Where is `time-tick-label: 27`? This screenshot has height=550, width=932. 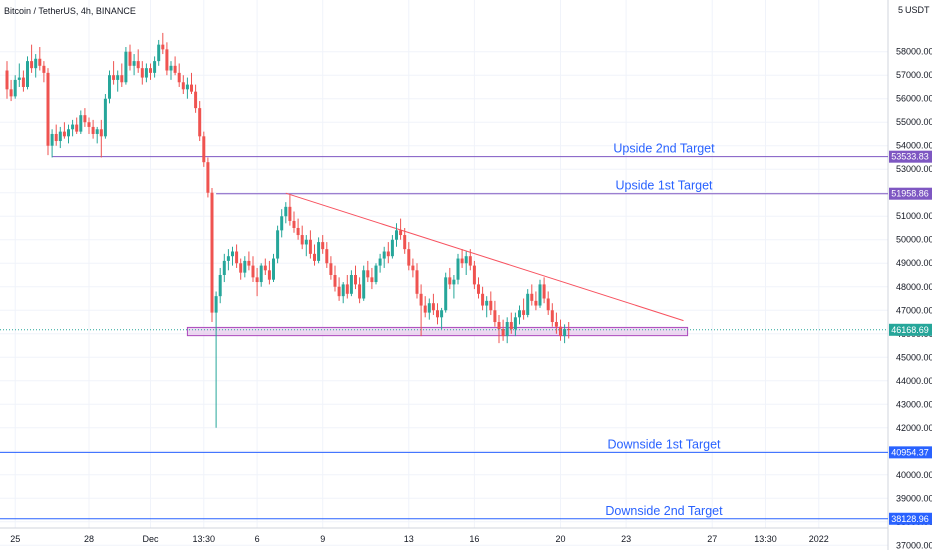 time-tick-label: 27 is located at coordinates (712, 539).